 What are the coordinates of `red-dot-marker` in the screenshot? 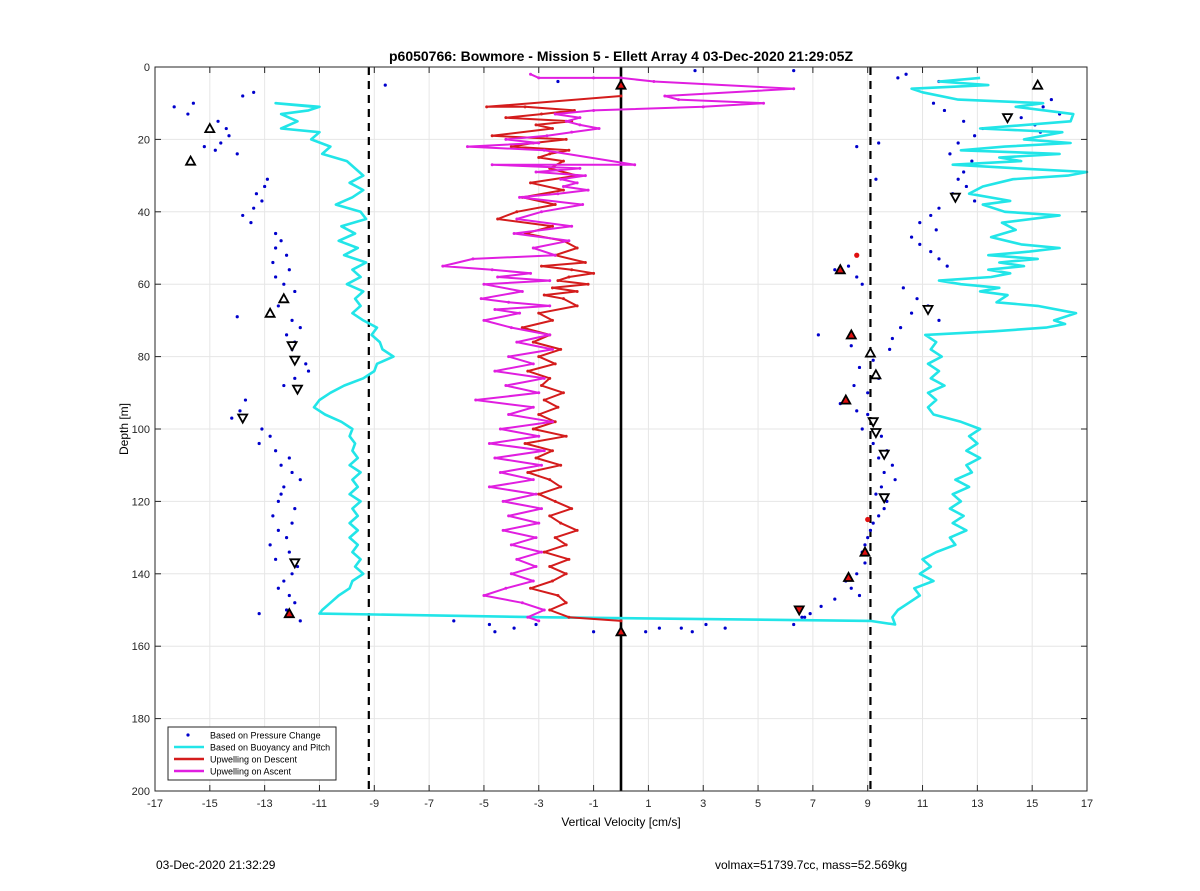 It's located at (868, 519).